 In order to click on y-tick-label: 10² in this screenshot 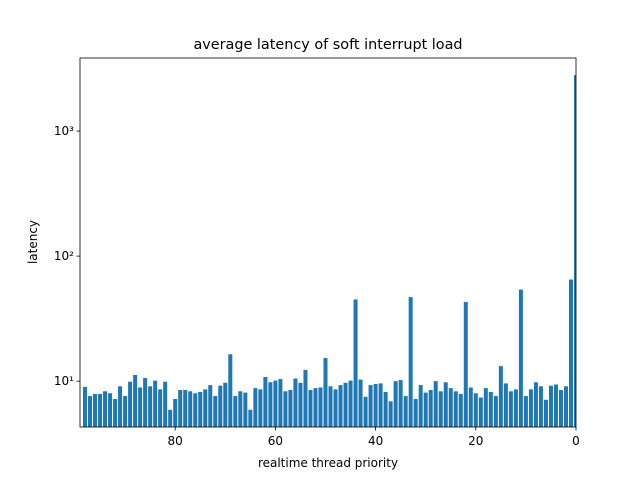, I will do `click(64, 256)`.